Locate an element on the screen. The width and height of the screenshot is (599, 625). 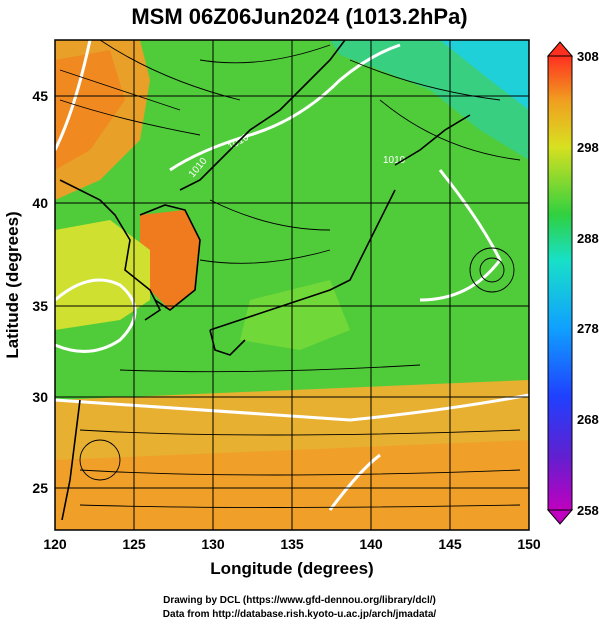
colorbar-label: 258 is located at coordinates (588, 510).